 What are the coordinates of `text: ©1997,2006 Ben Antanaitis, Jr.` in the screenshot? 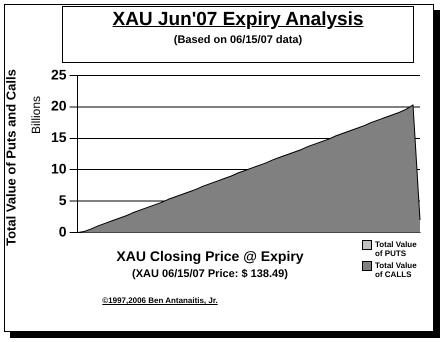 It's located at (160, 300).